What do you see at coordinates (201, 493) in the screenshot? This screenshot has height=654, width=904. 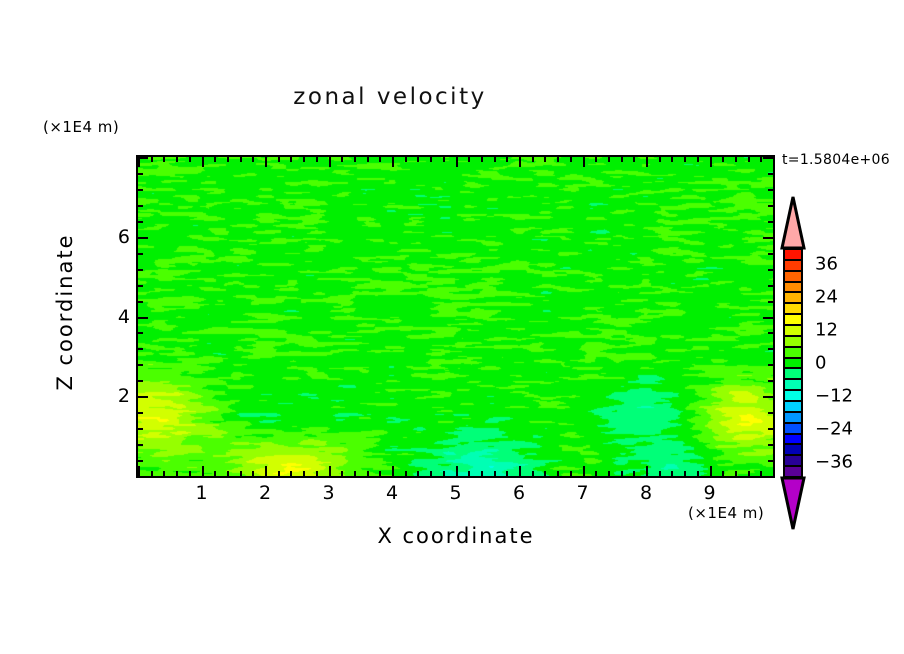 I see `x-tick-label: 1` at bounding box center [201, 493].